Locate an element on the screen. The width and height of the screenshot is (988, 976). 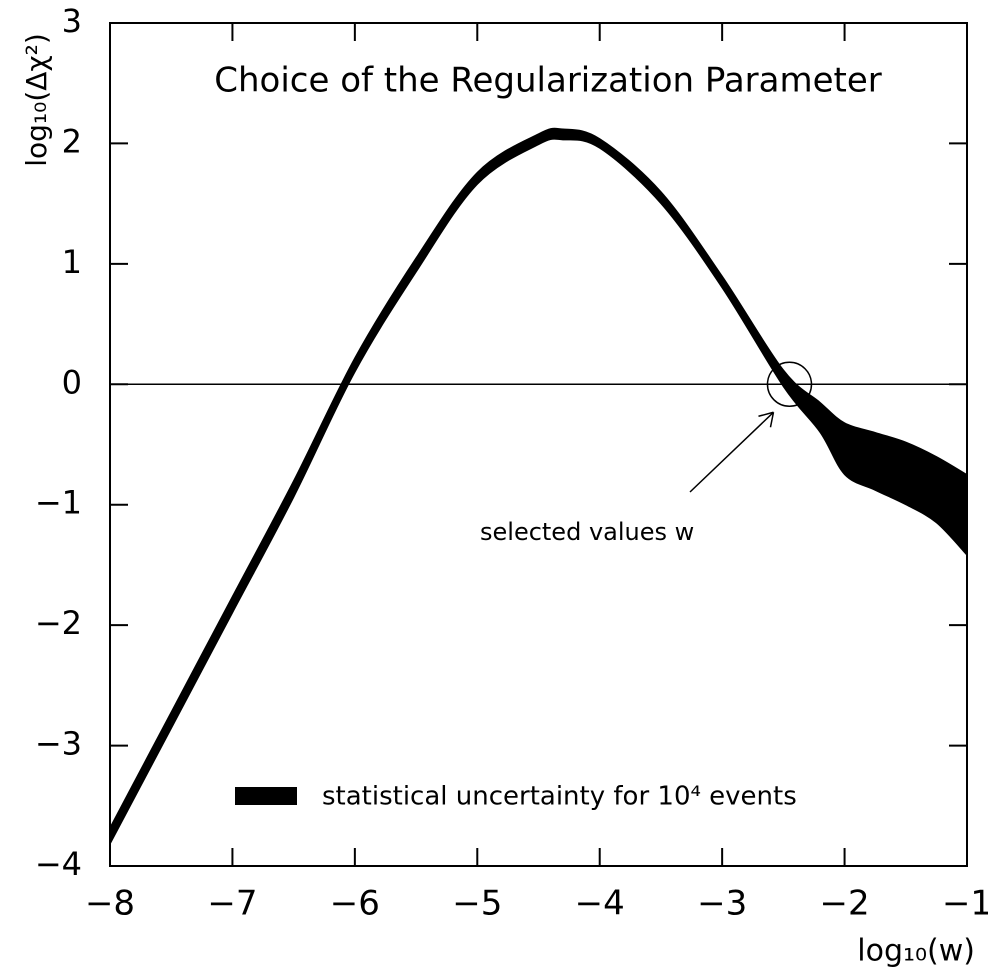
y-tick-label: −4 is located at coordinates (58, 864).